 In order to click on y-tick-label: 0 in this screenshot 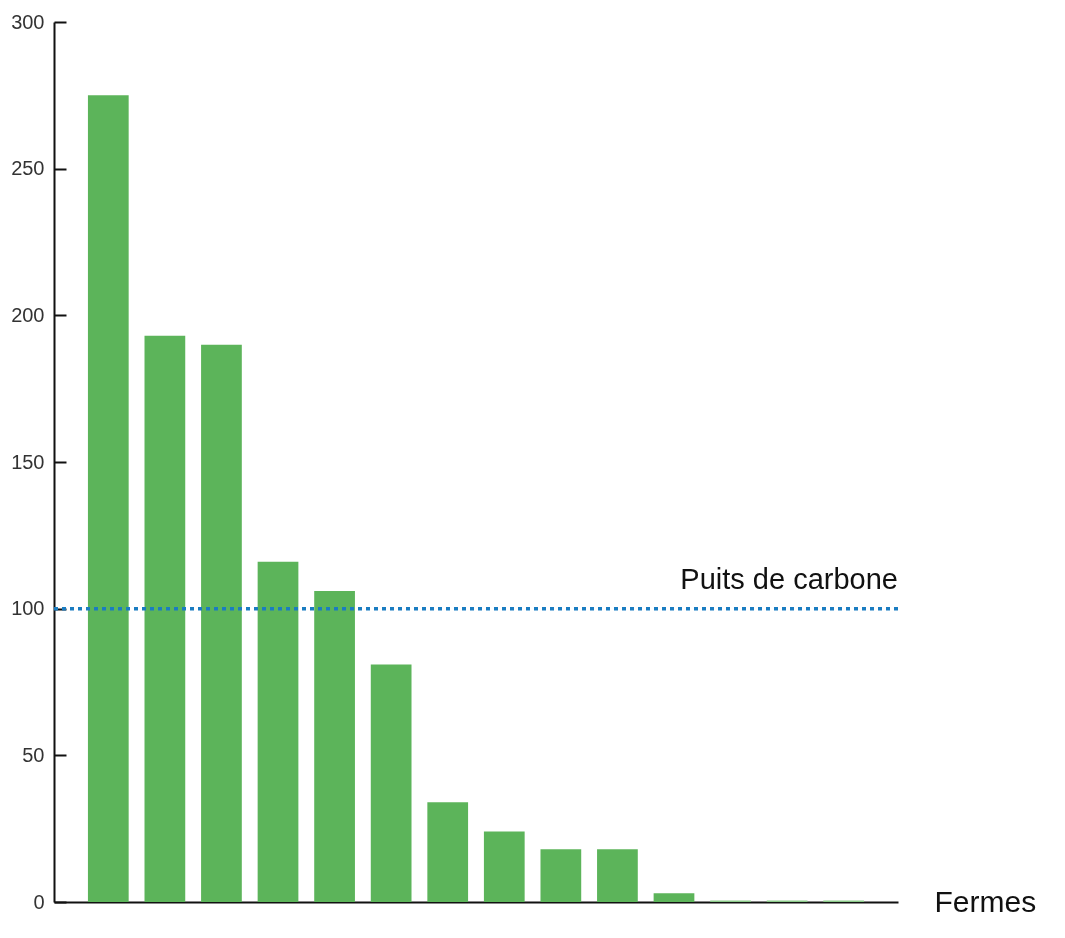, I will do `click(39, 901)`.